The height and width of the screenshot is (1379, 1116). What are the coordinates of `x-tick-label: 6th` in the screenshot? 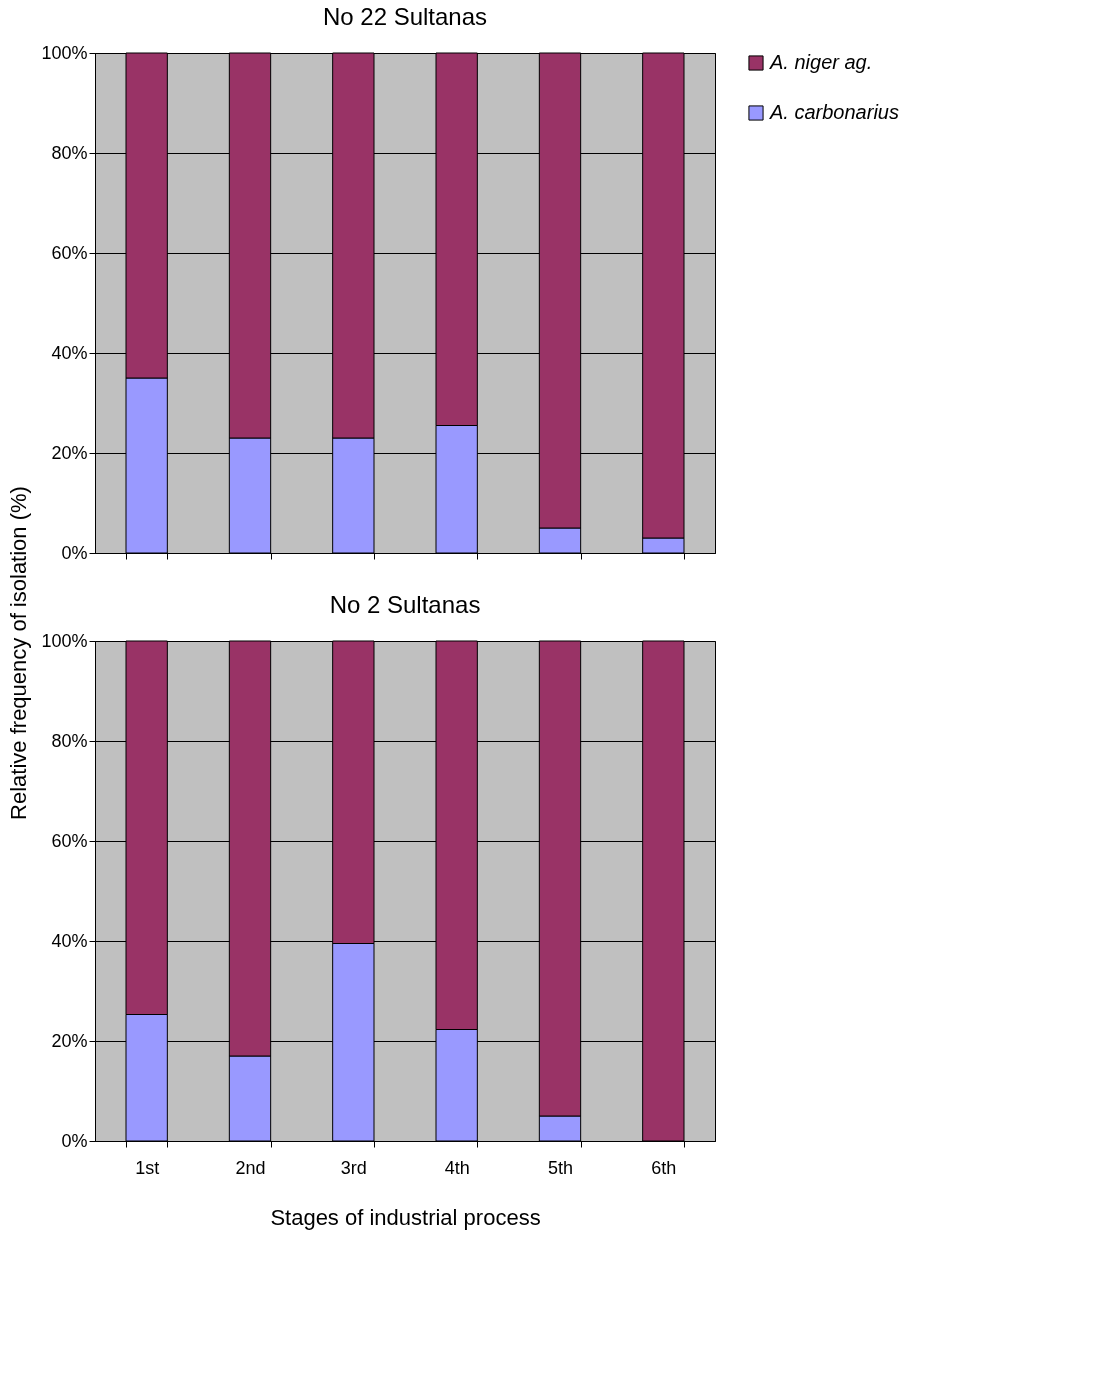 It's located at (664, 1167).